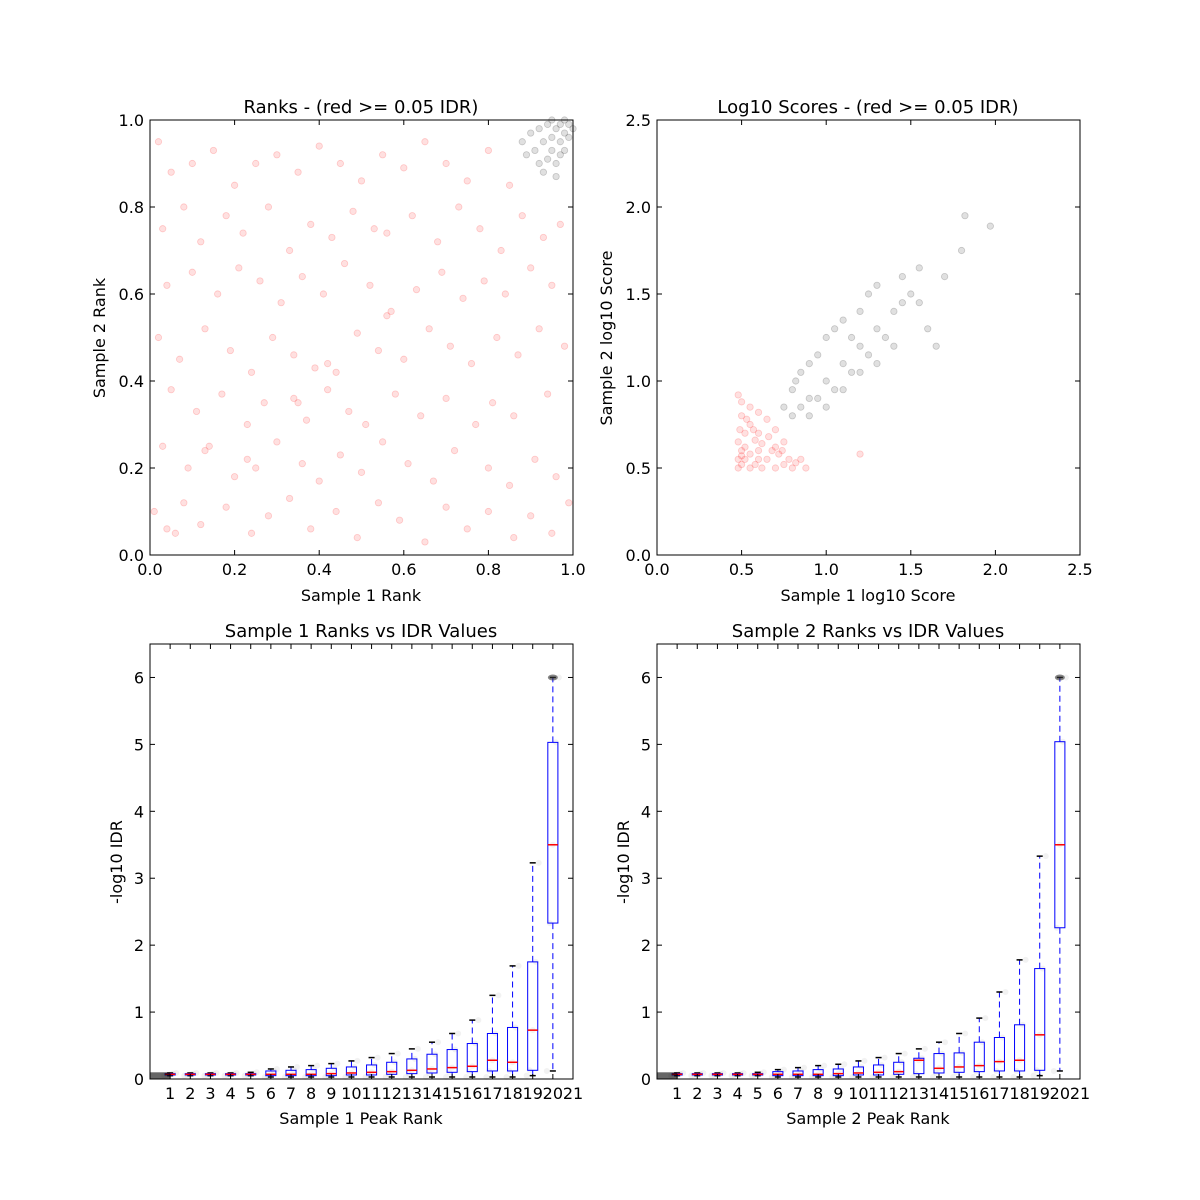 The height and width of the screenshot is (1200, 1200). I want to click on y-tick-label: 0.5, so click(638, 468).